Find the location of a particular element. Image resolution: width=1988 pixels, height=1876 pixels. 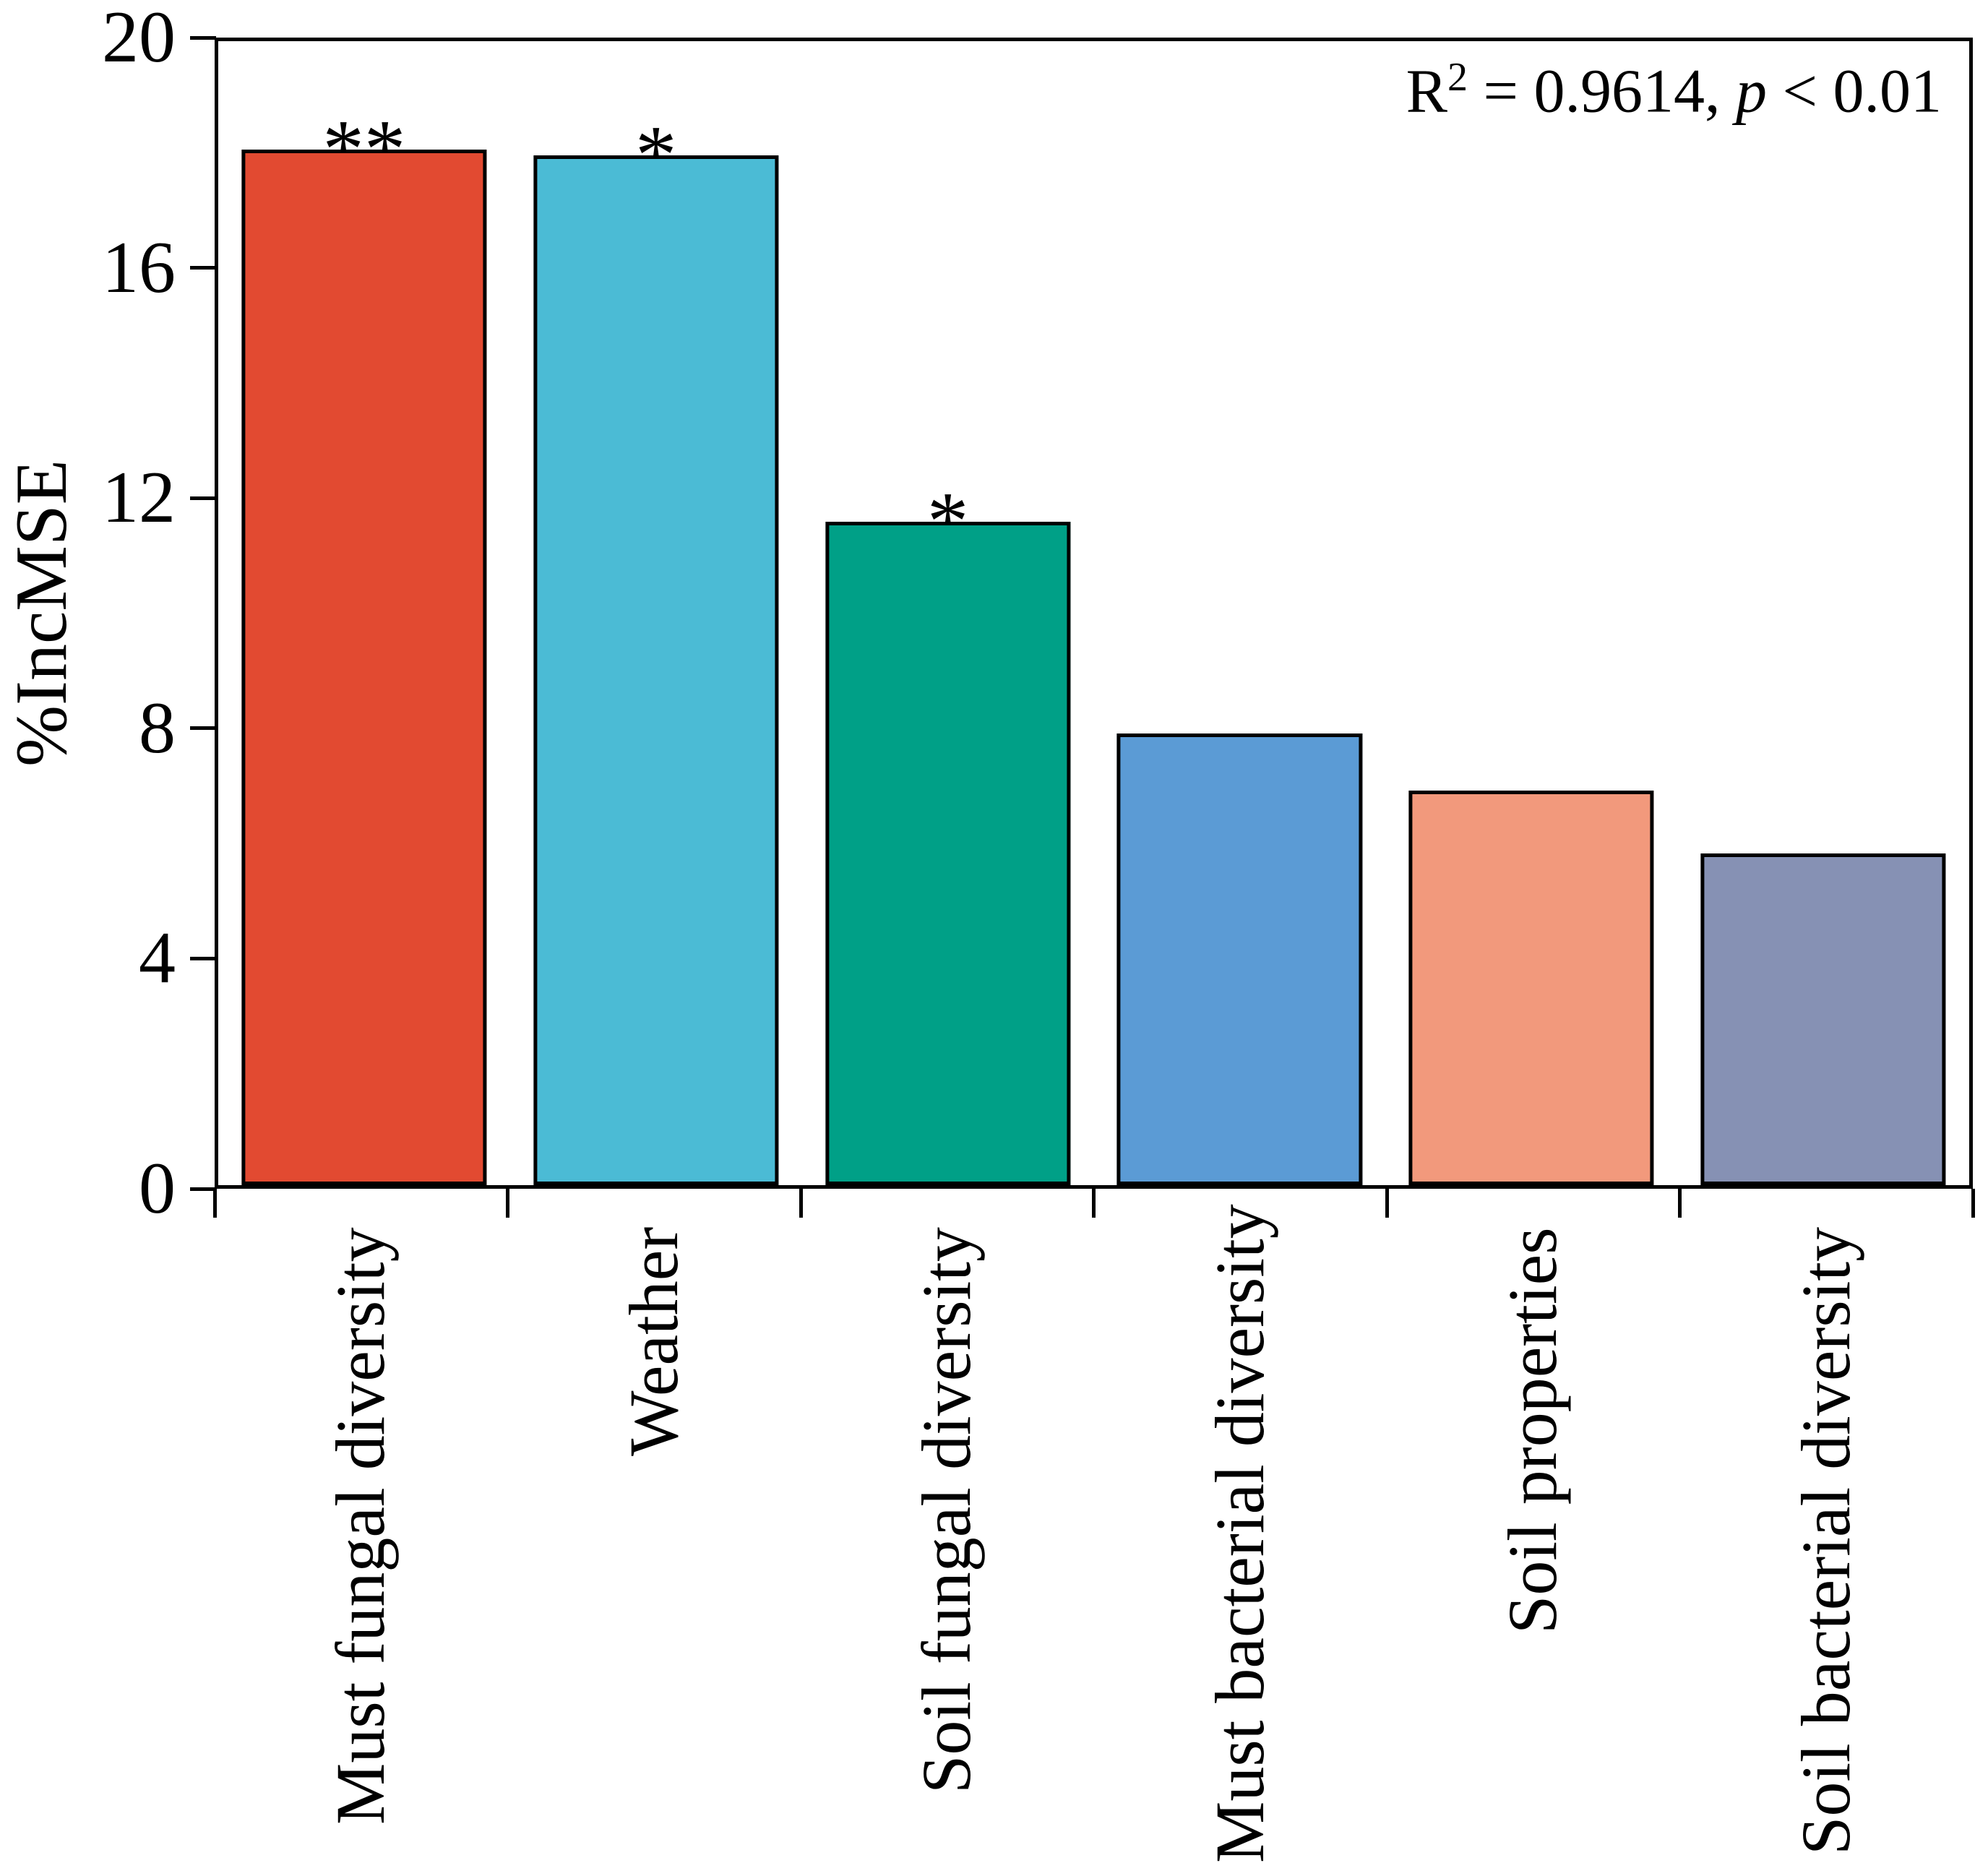

bar-cell: ** is located at coordinates (364, 613).